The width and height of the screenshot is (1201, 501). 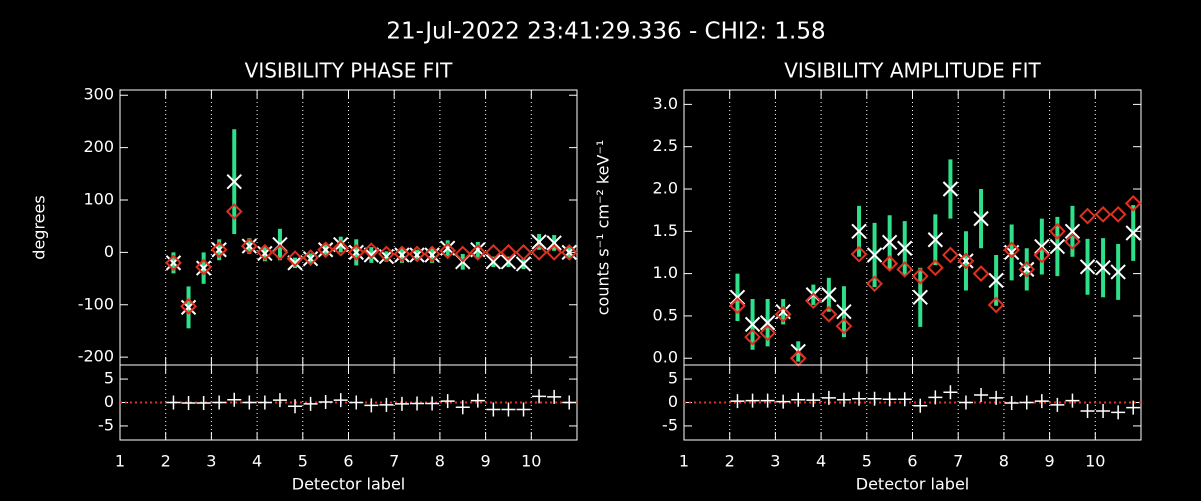 What do you see at coordinates (665, 357) in the screenshot?
I see `y-tick-label: 0.0` at bounding box center [665, 357].